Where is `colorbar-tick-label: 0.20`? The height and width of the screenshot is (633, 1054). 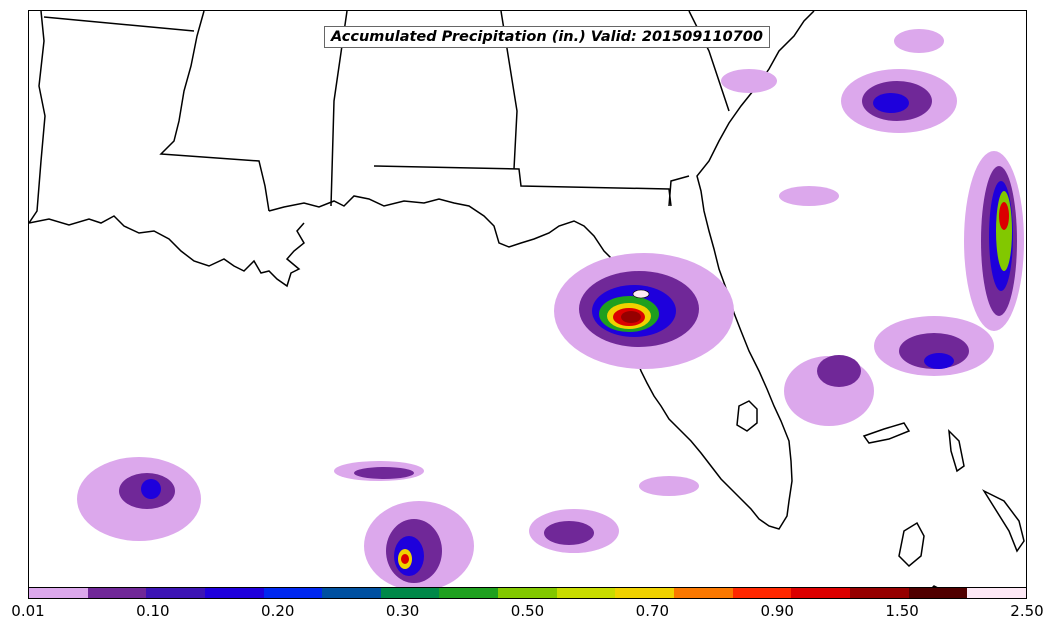
colorbar-tick-label: 0.20 is located at coordinates (278, 611).